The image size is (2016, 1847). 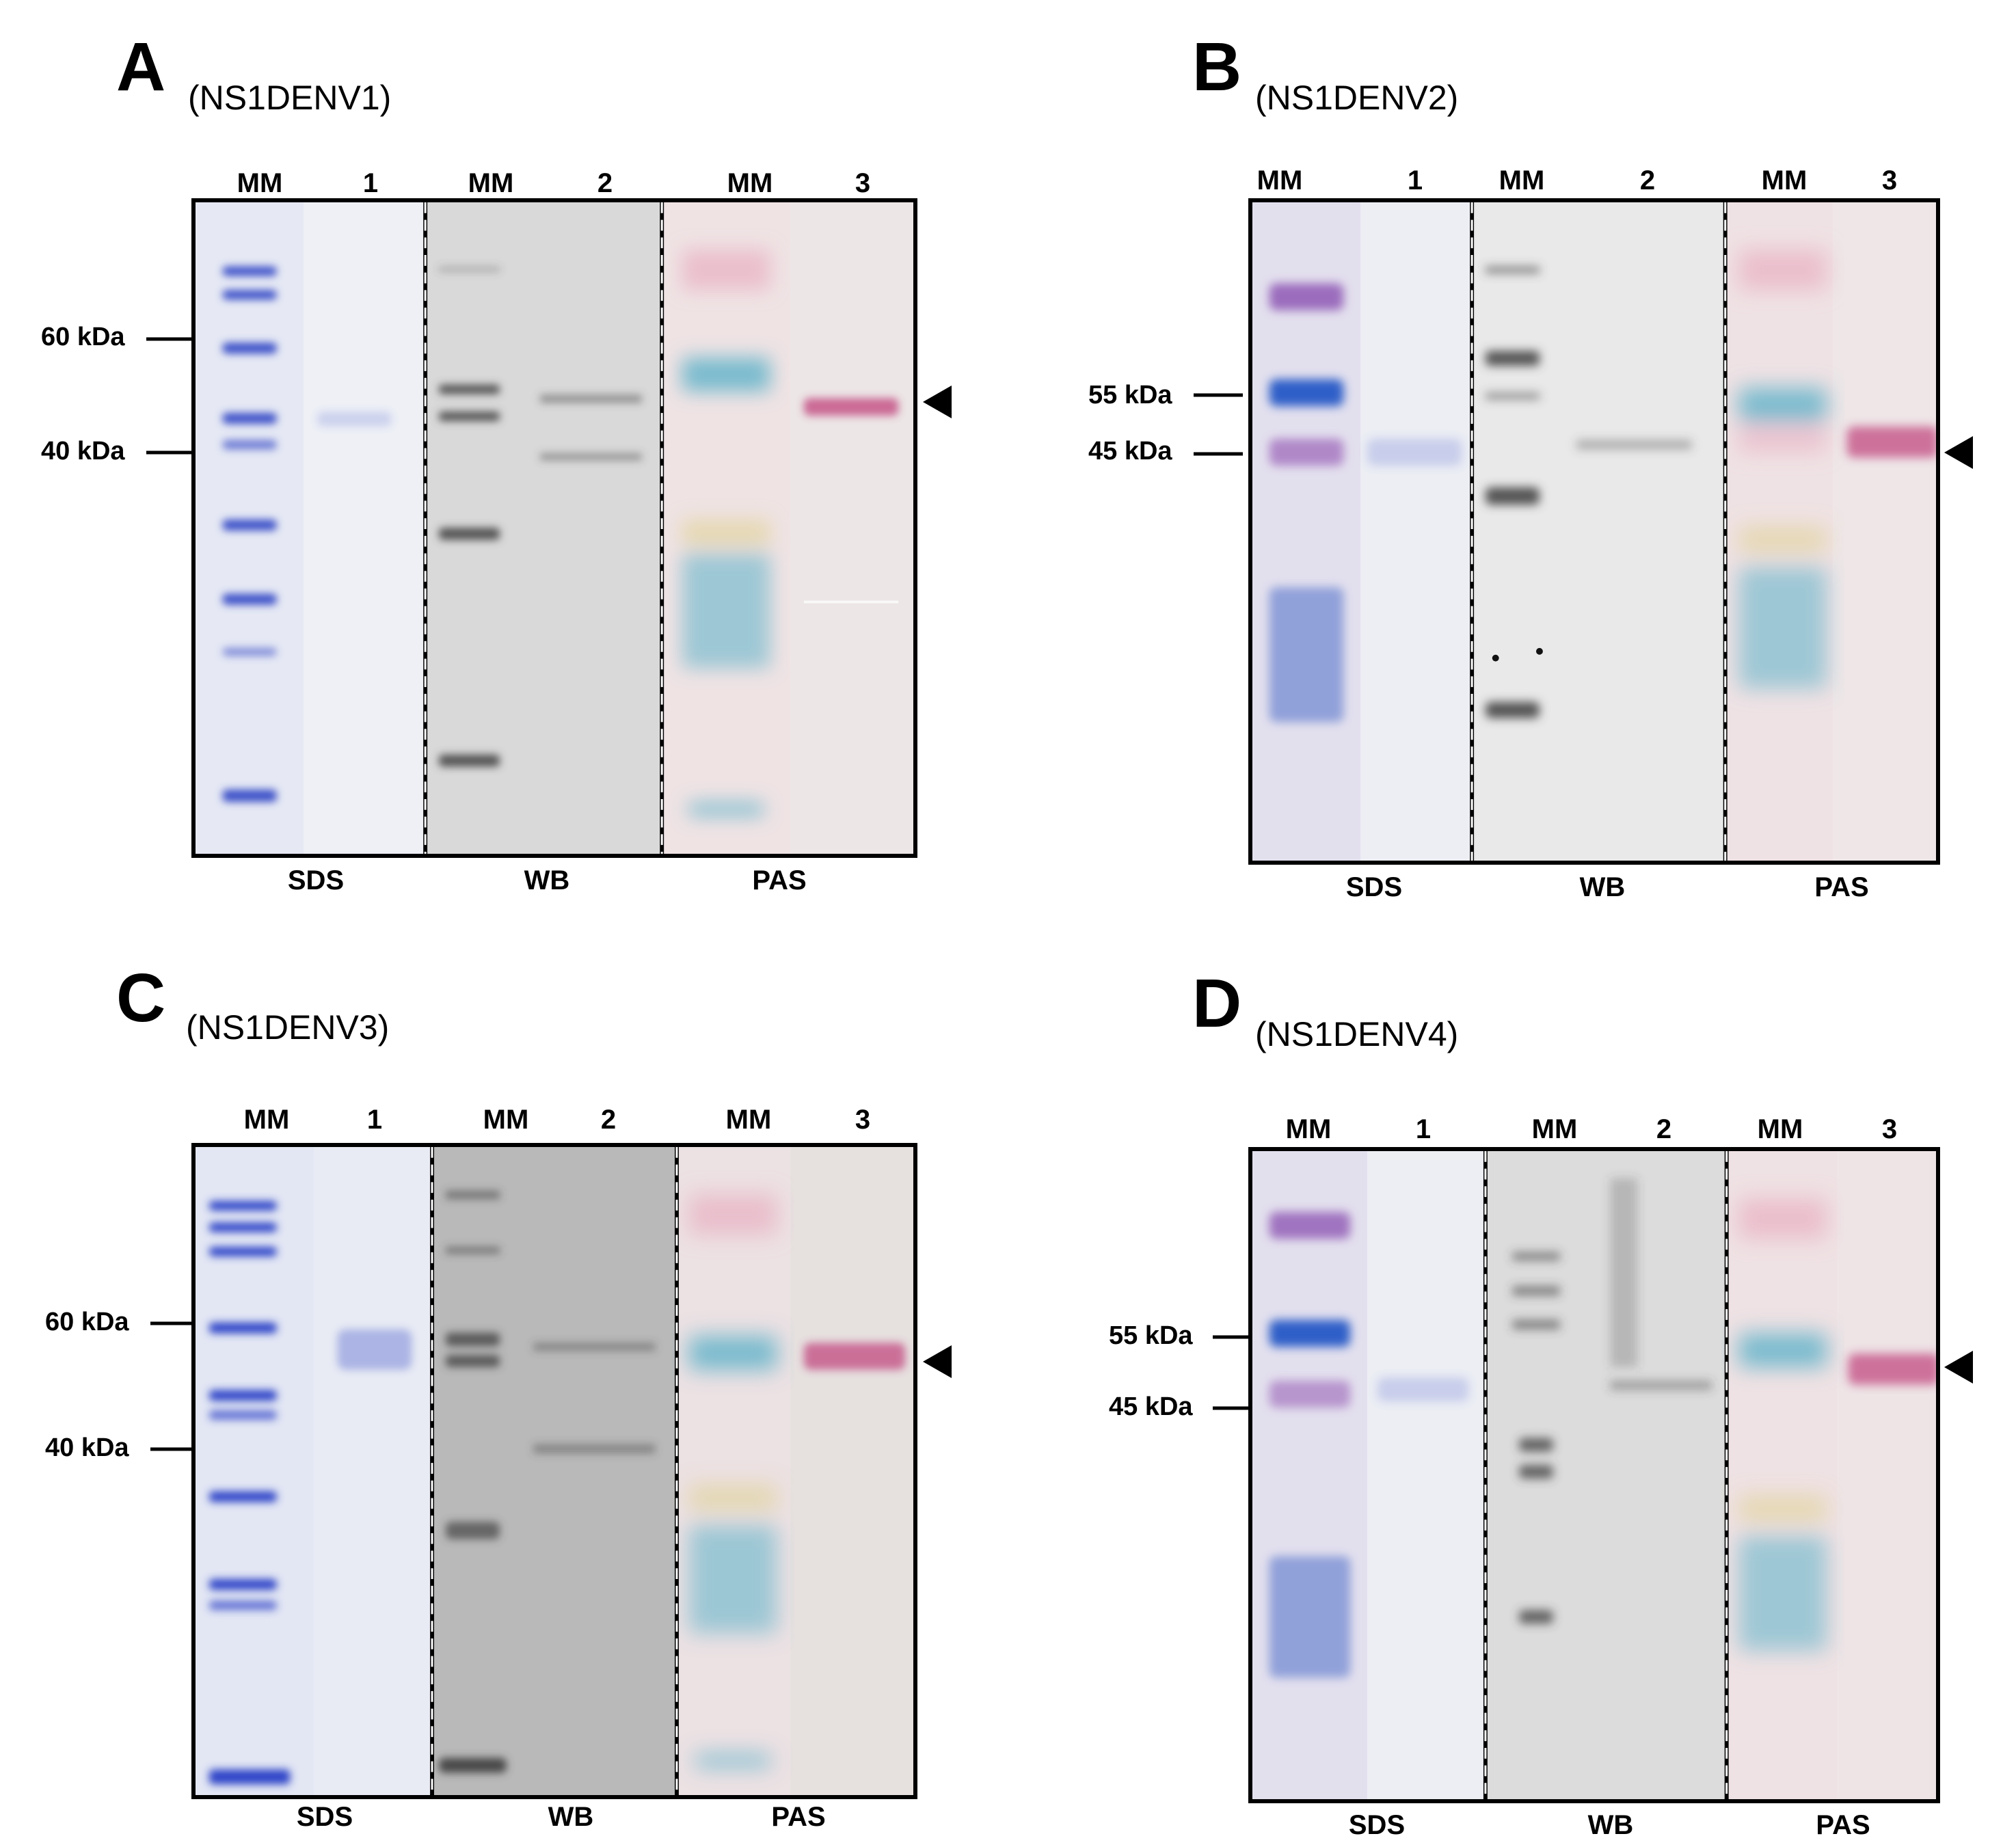 I want to click on panel-subtitle: (NS1DENV2), so click(x=1357, y=98).